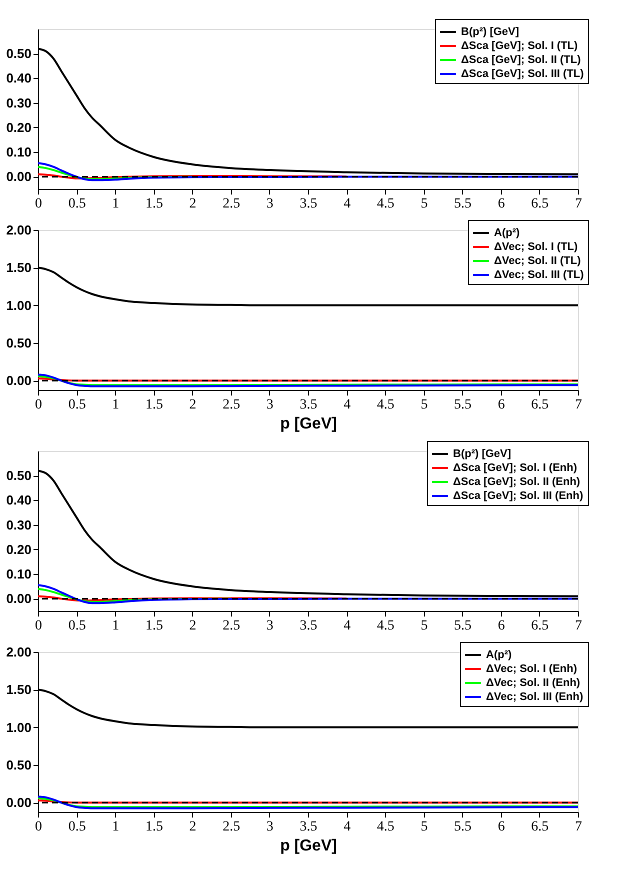  I want to click on legend-label: ΔVec; Sol. III (Enh), so click(535, 697).